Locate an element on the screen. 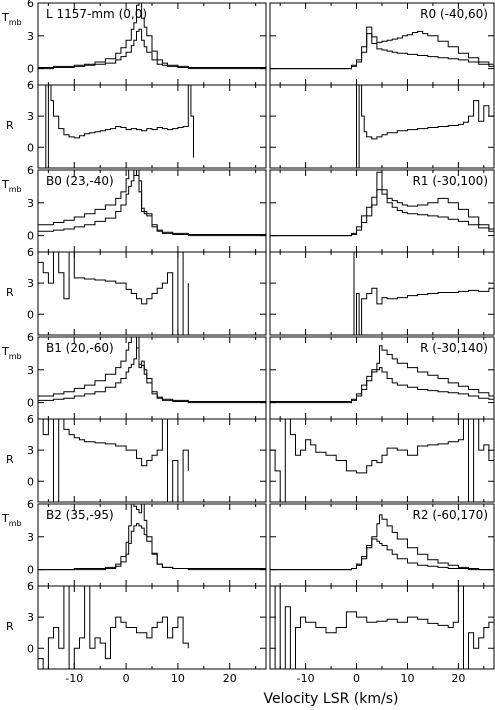 Image resolution: width=495 pixels, height=710 pixels. panel-6: R (-30,140) is located at coordinates (382, 419).